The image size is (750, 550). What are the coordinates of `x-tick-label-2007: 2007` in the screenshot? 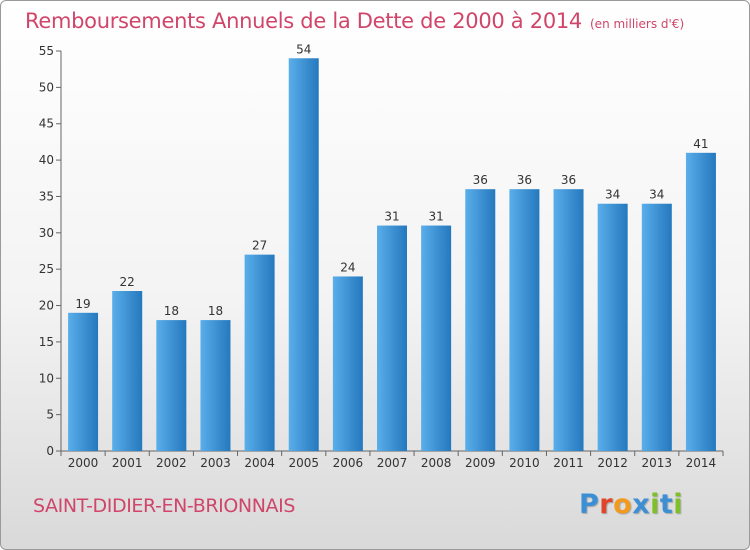 It's located at (392, 463).